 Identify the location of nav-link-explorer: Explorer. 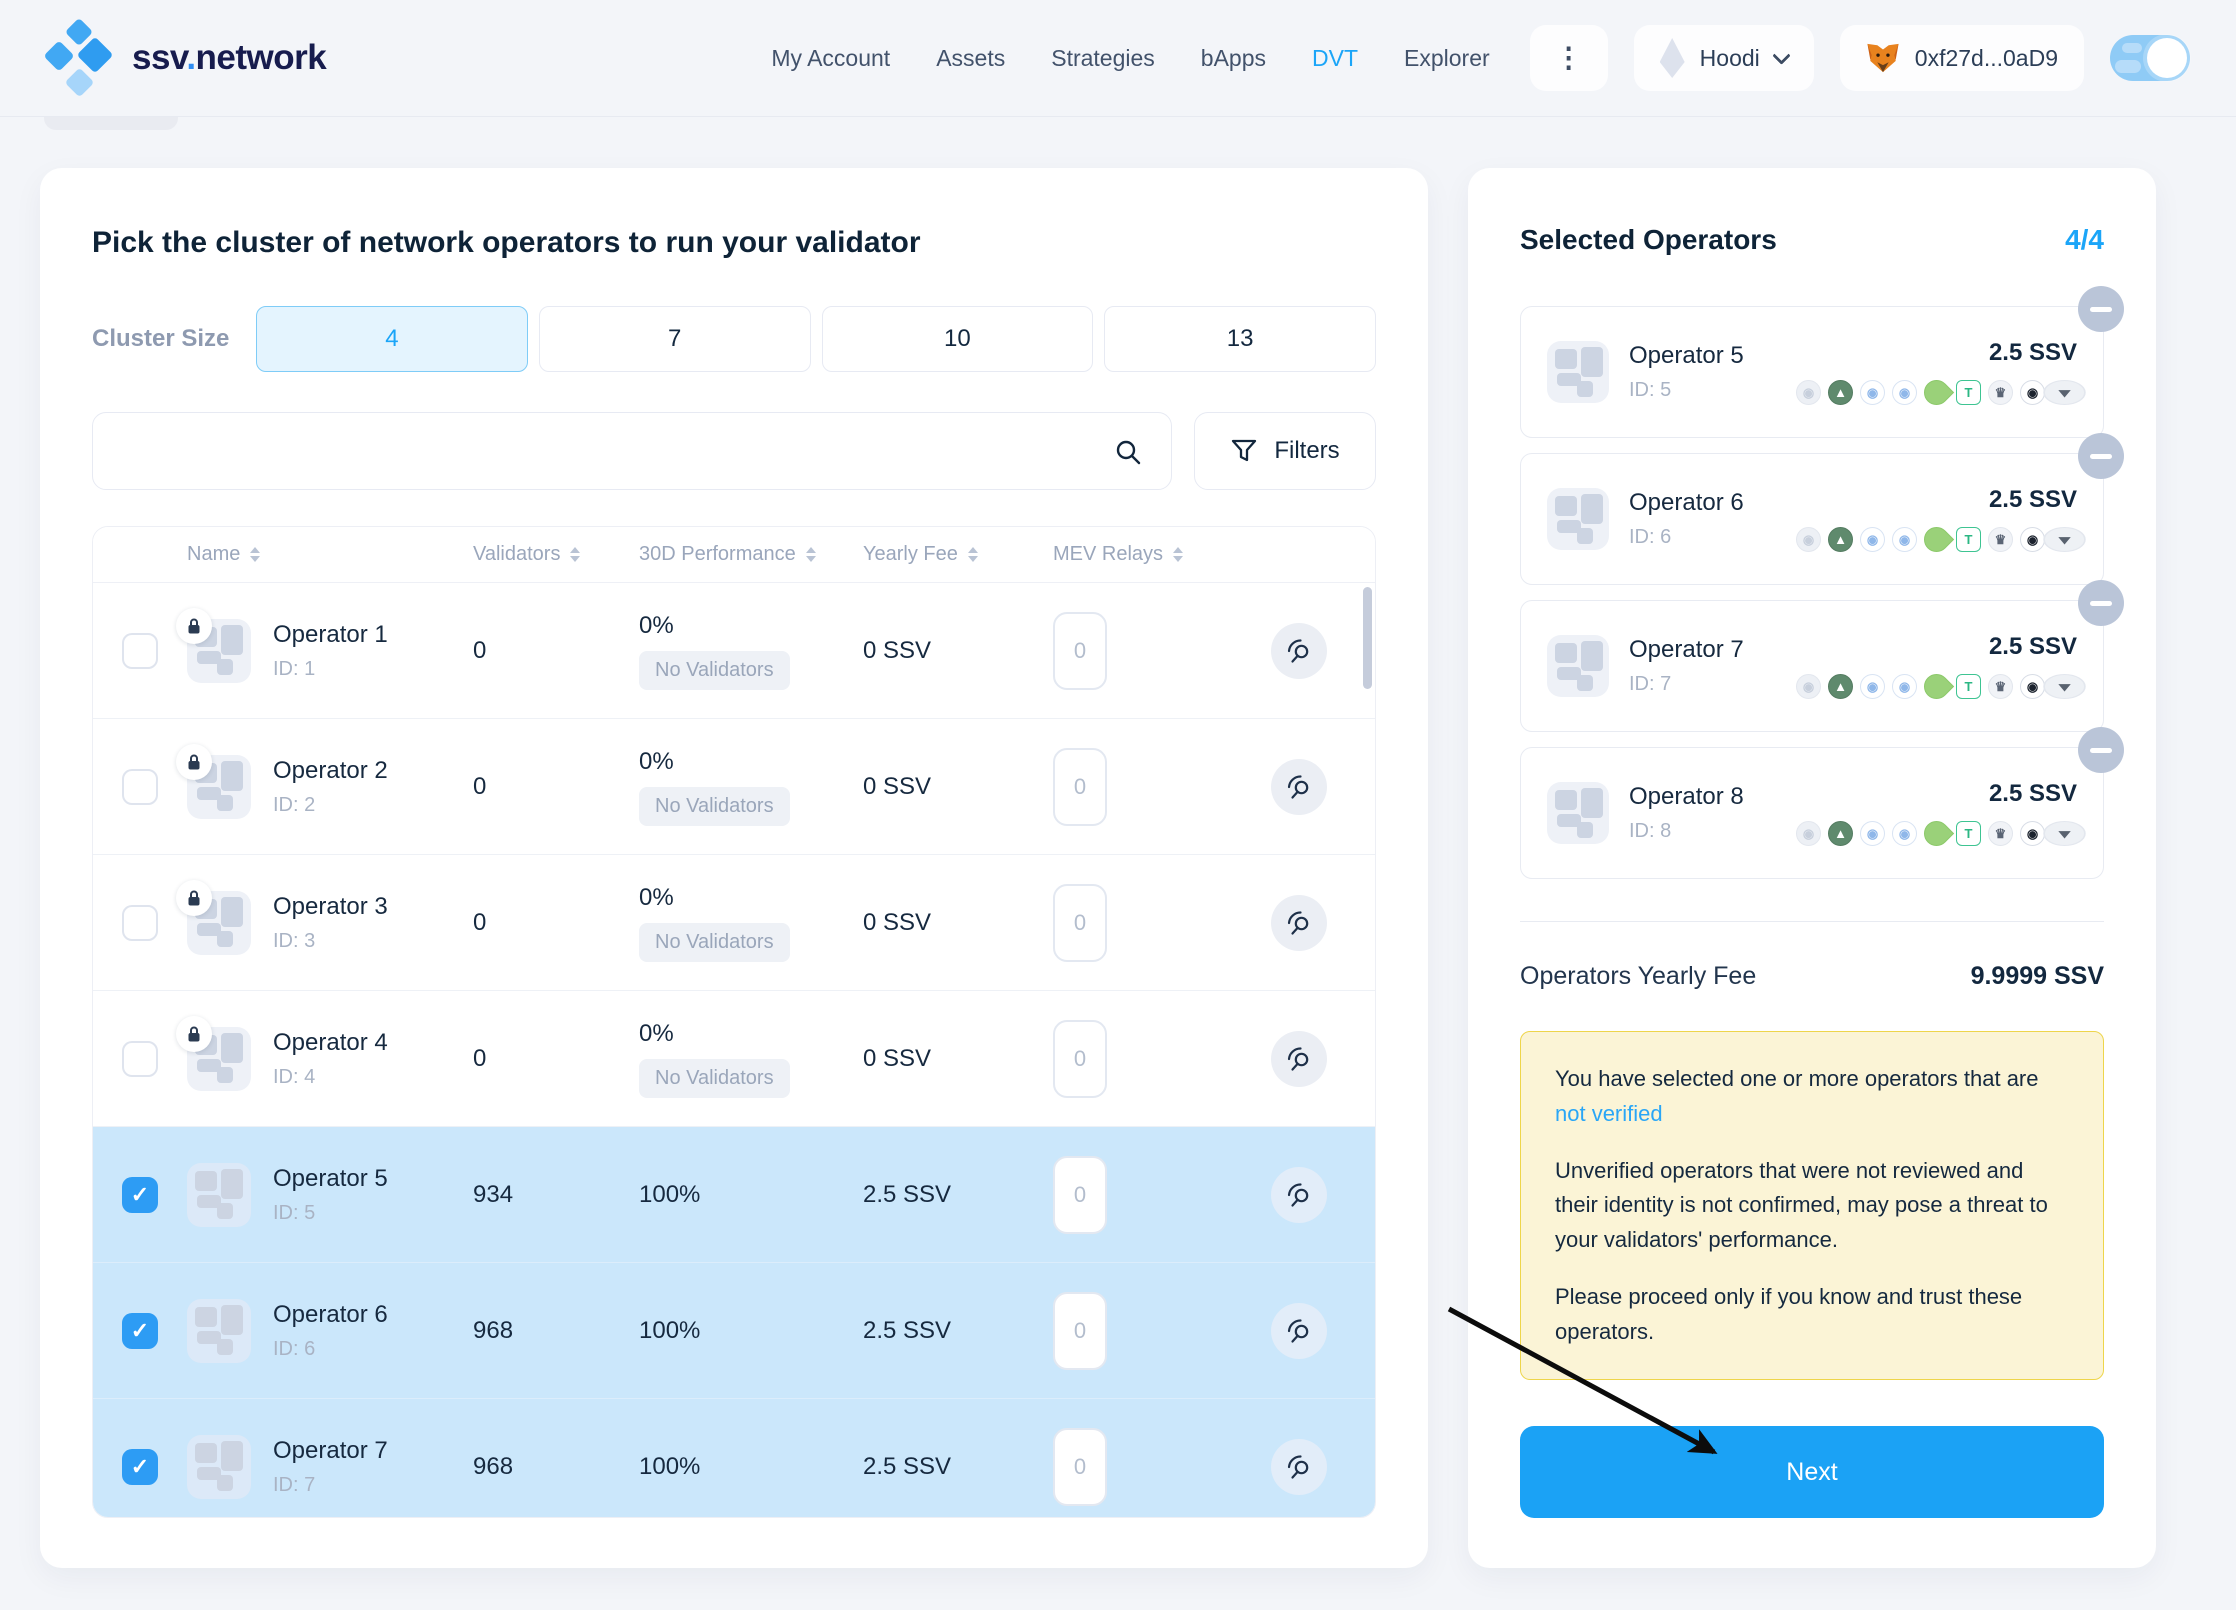
(1447, 57).